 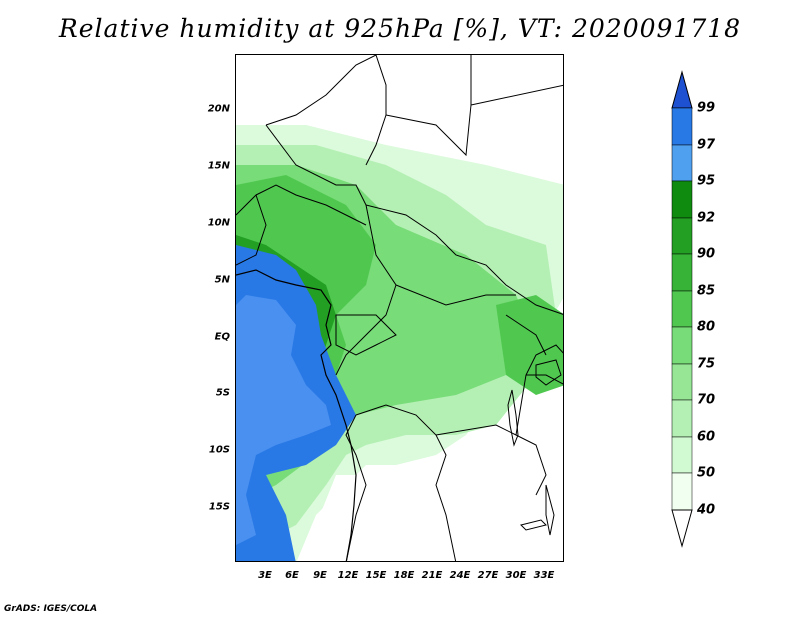 What do you see at coordinates (706, 145) in the screenshot?
I see `colorbar-label-97: 97` at bounding box center [706, 145].